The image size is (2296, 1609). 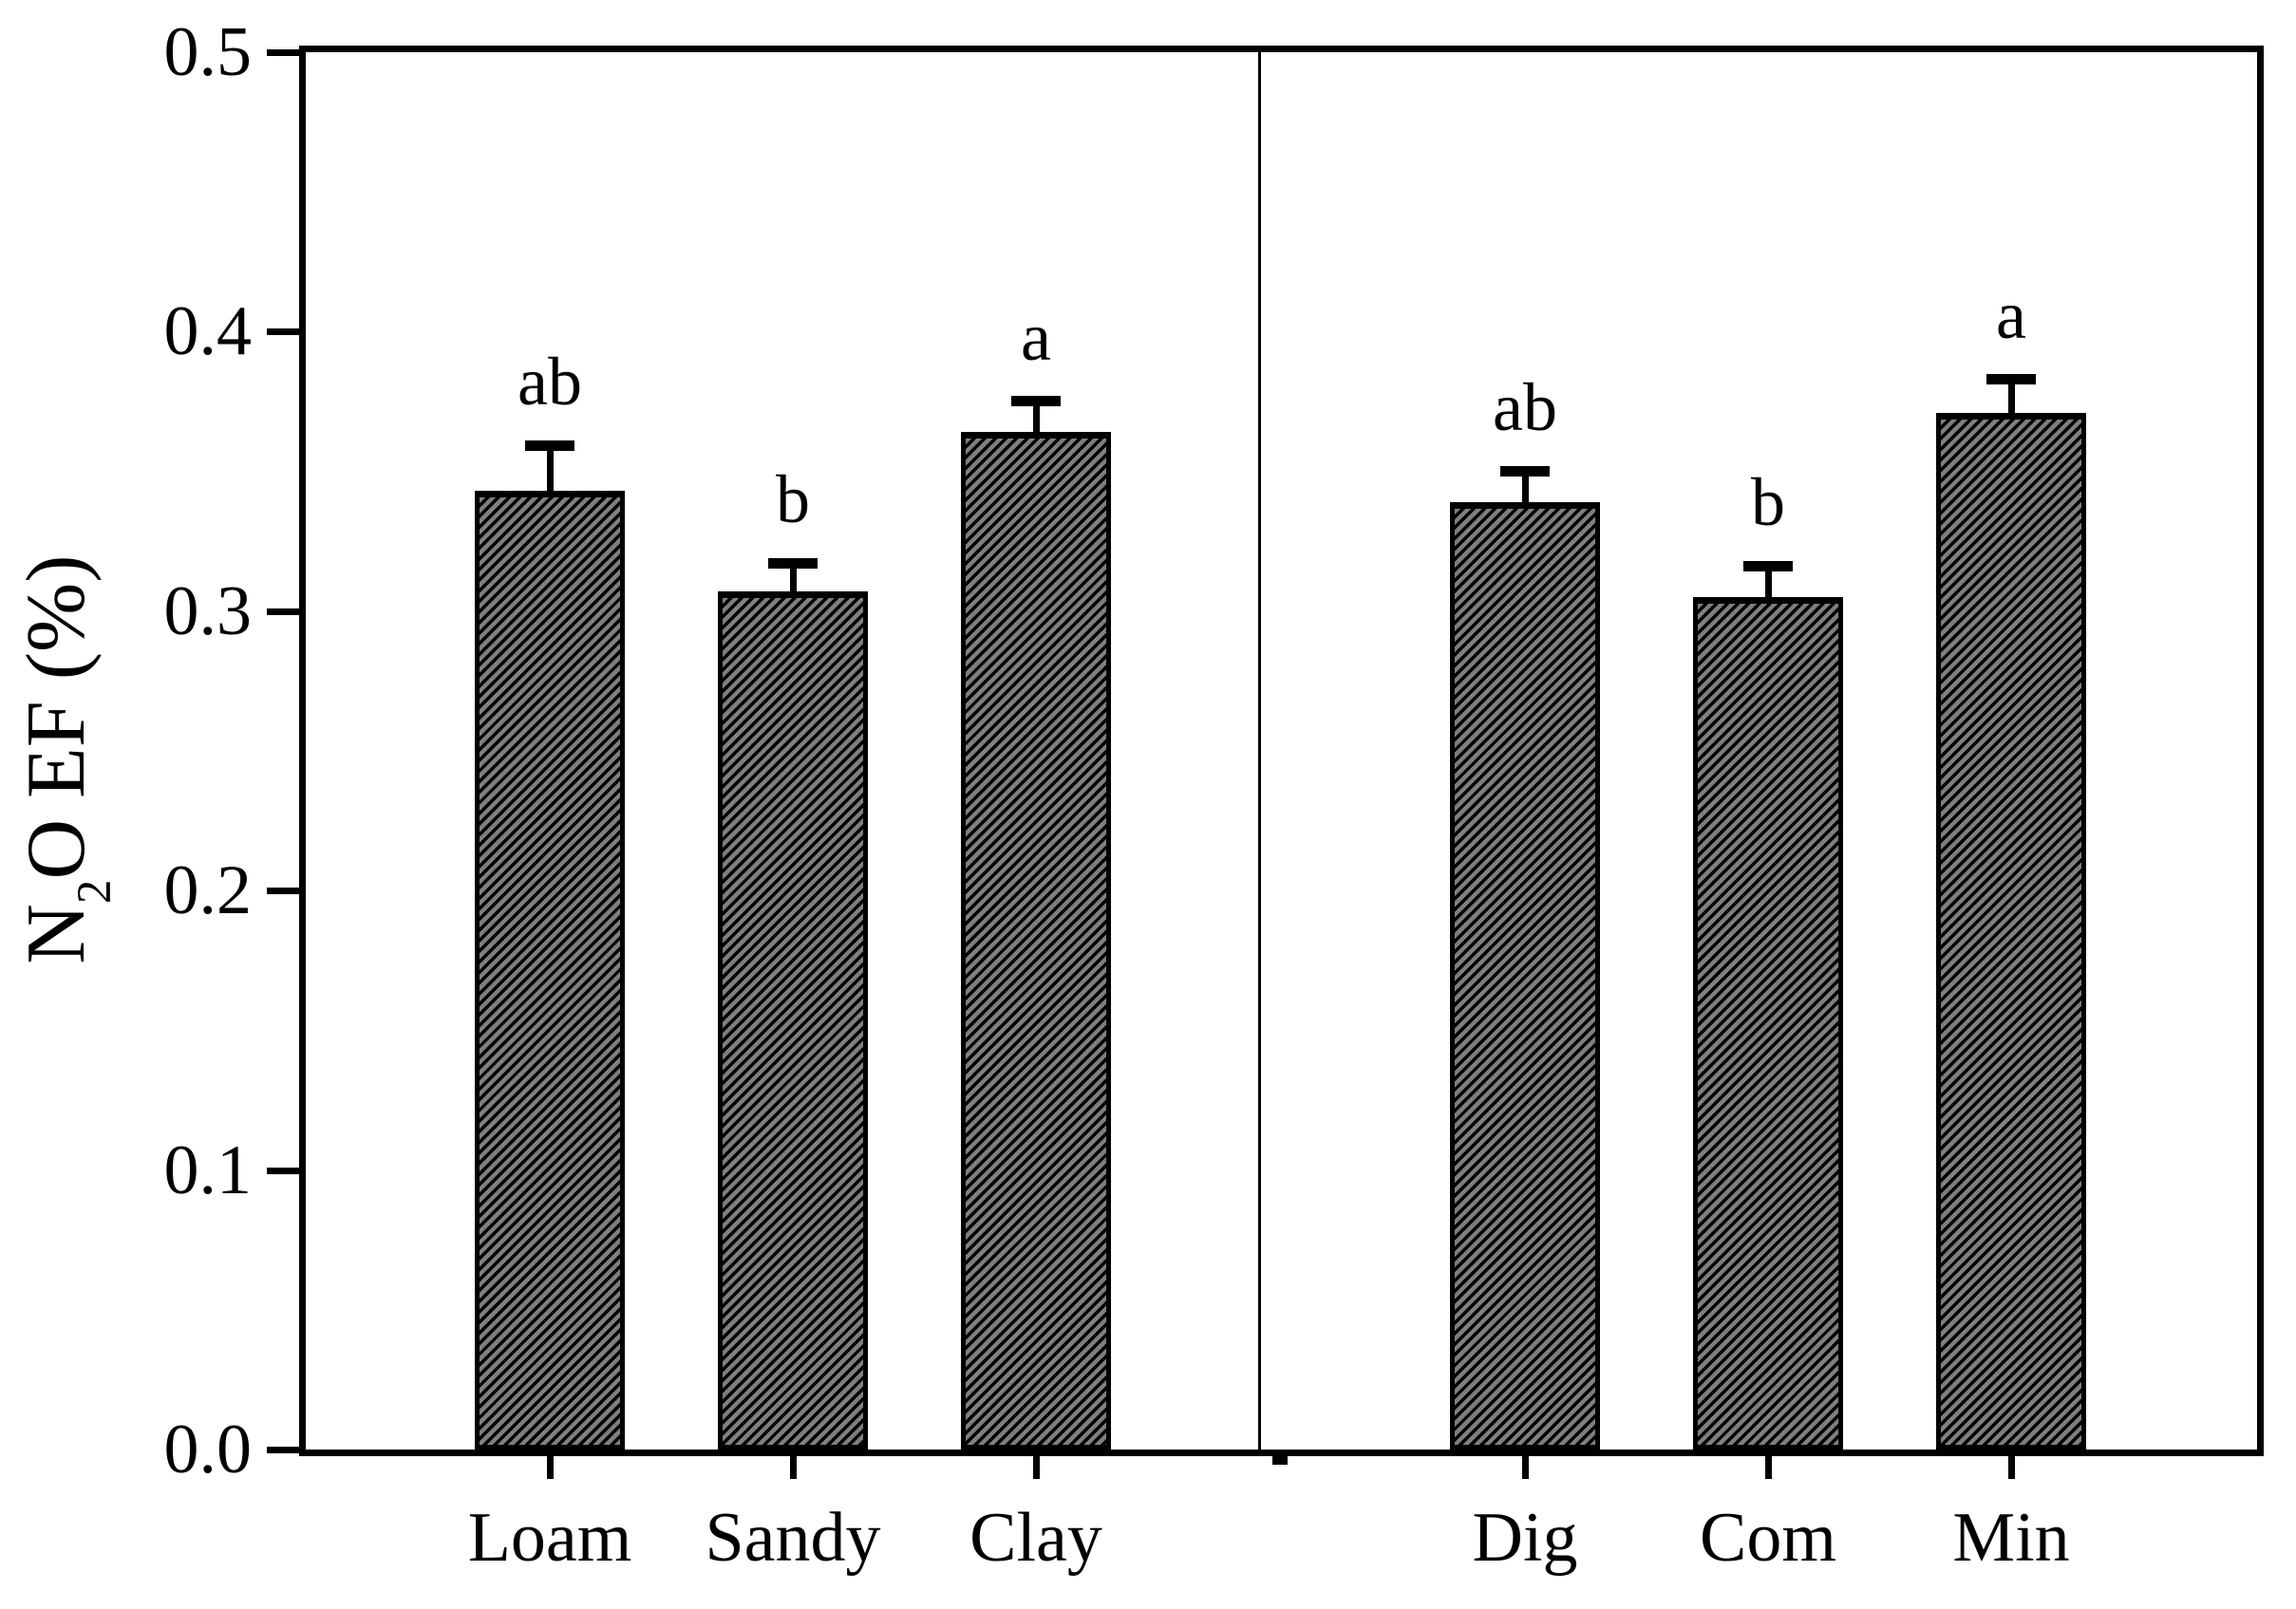 I want to click on sig-letter-com: b, so click(x=1768, y=502).